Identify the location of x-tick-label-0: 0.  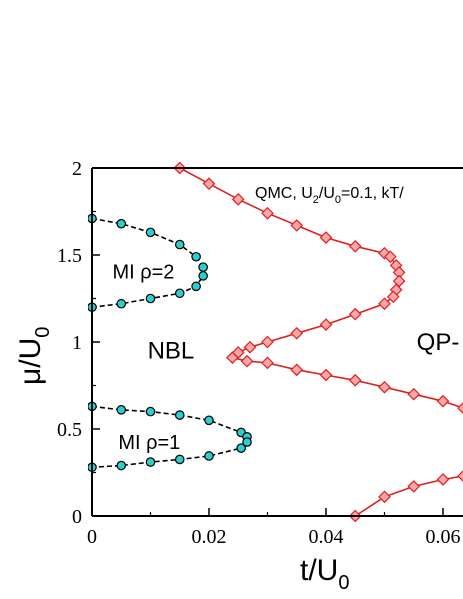
(92, 537).